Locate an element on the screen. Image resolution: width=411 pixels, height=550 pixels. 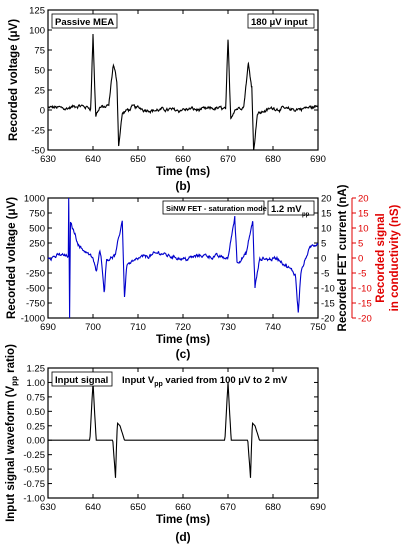
chart-c-ylabel: Recorded voltage (μV) is located at coordinates (12, 258).